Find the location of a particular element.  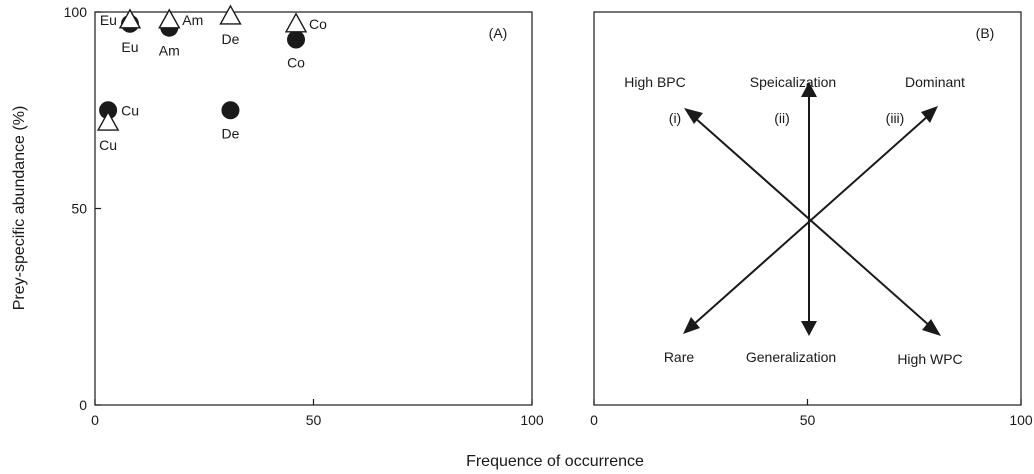

point-triangle-eu is located at coordinates (130, 18).